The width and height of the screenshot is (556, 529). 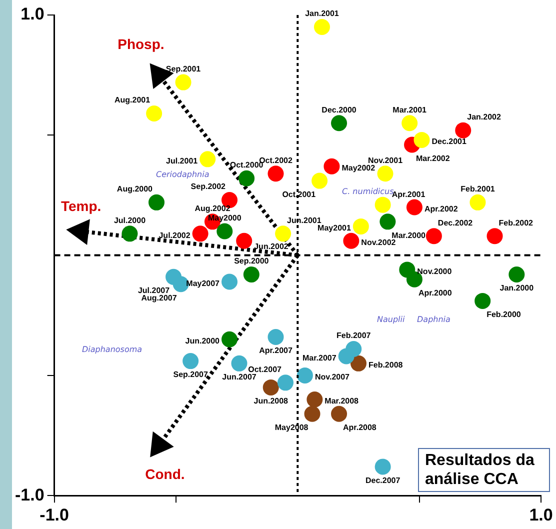 What do you see at coordinates (154, 291) in the screenshot?
I see `data-label: Jul.2007` at bounding box center [154, 291].